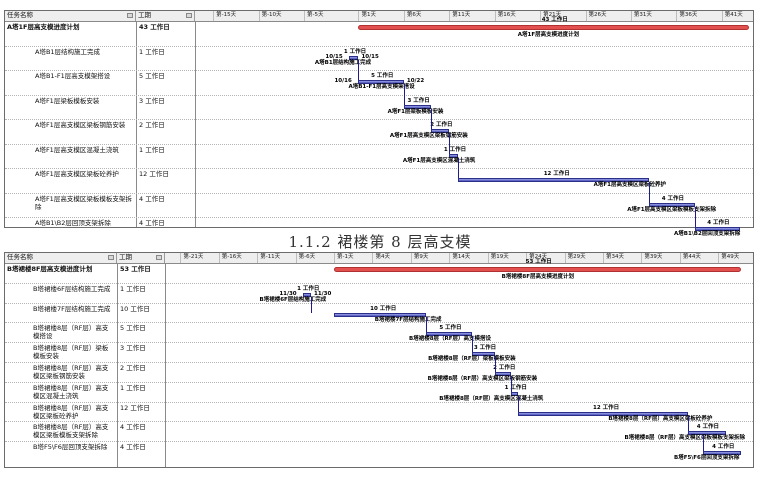  What do you see at coordinates (73, 223) in the screenshot?
I see `task-name: A塔B1\B2层回顶支架拆除` at bounding box center [73, 223].